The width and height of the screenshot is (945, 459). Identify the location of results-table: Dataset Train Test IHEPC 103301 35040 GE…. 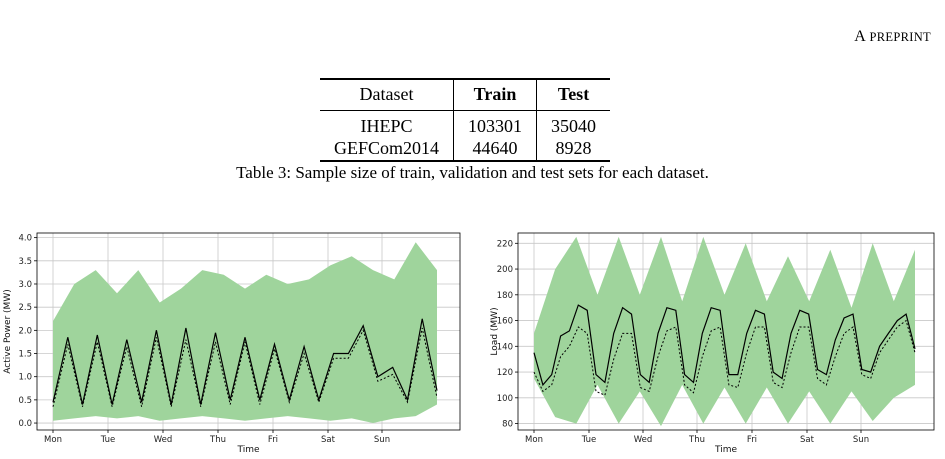
(465, 120).